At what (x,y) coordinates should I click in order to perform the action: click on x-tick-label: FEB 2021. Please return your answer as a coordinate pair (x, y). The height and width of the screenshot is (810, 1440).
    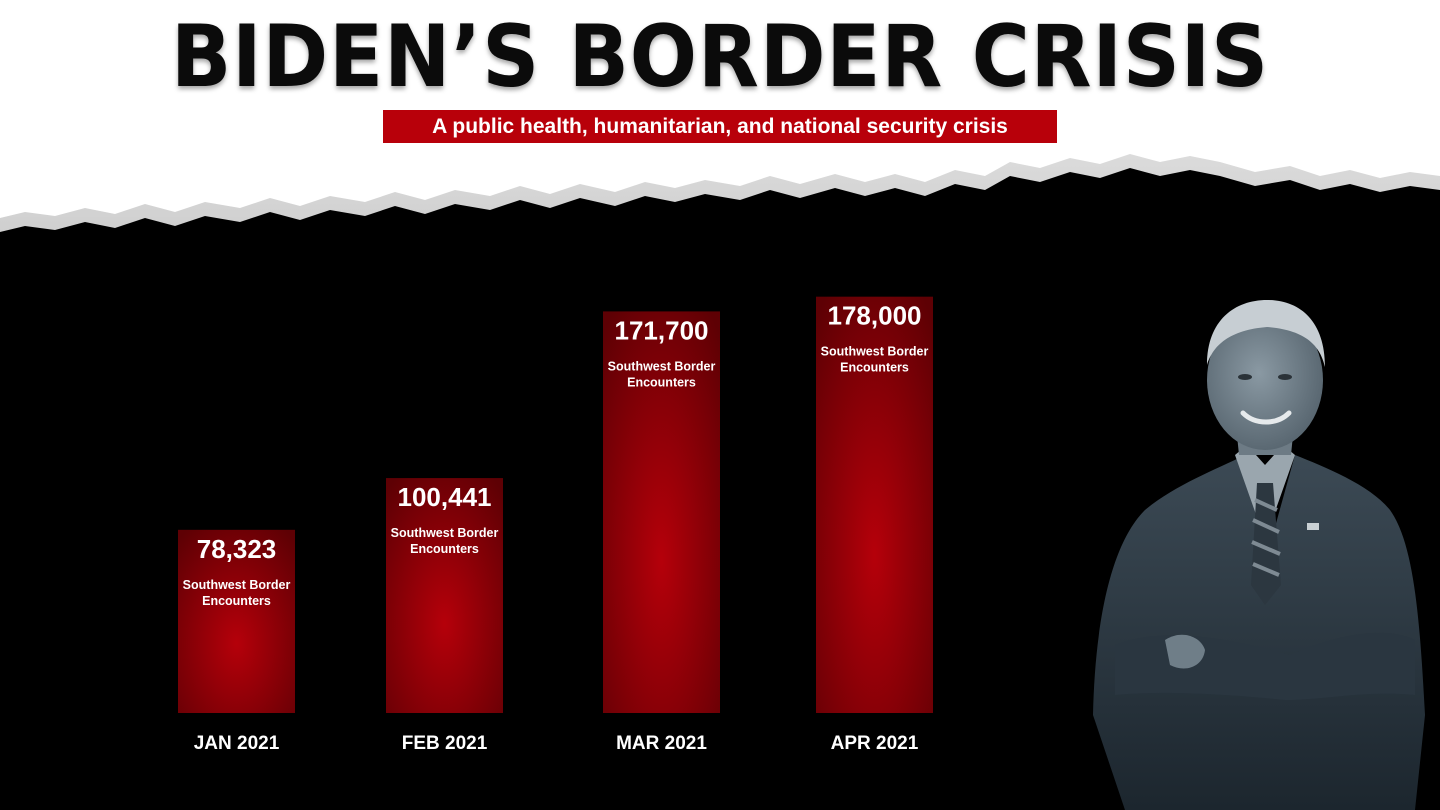
    Looking at the image, I should click on (445, 743).